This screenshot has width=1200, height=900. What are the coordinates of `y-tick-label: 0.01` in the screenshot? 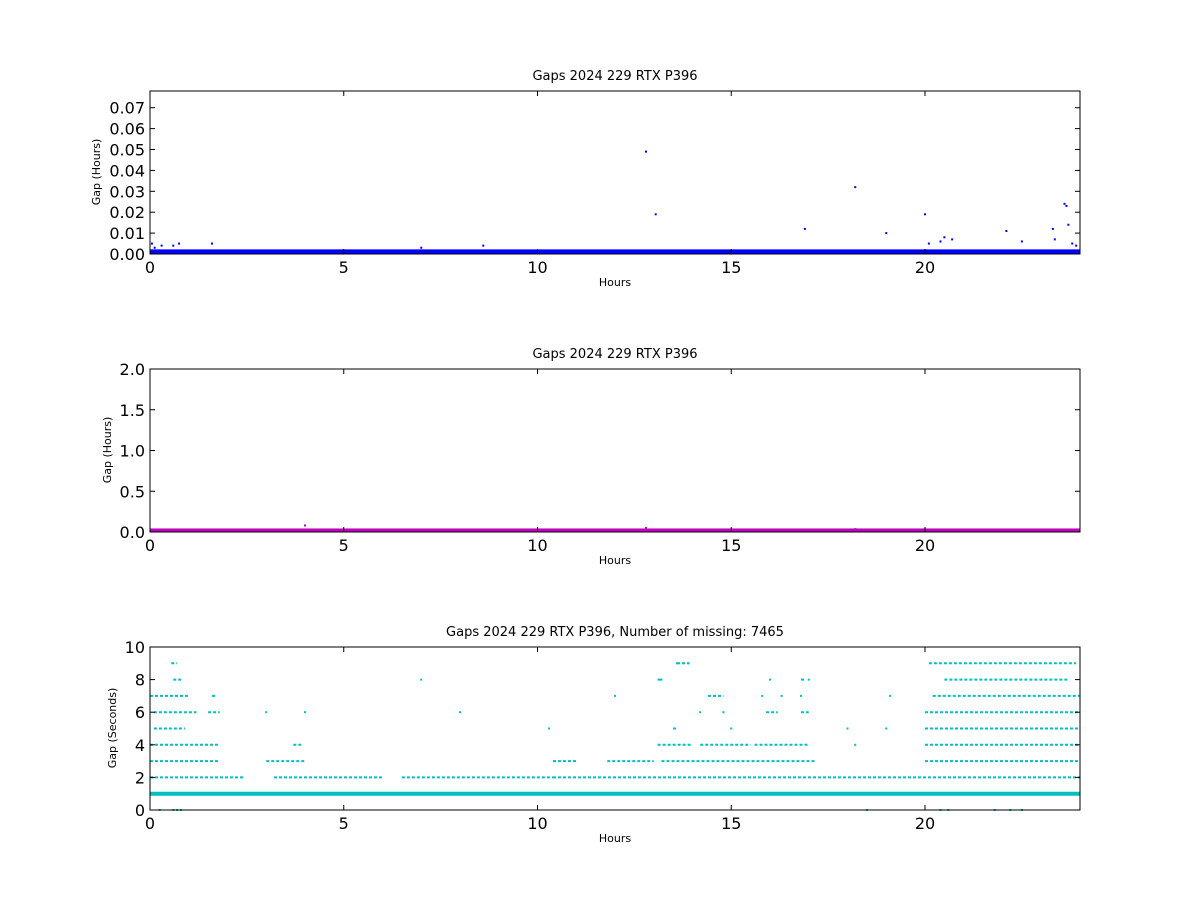 It's located at (127, 233).